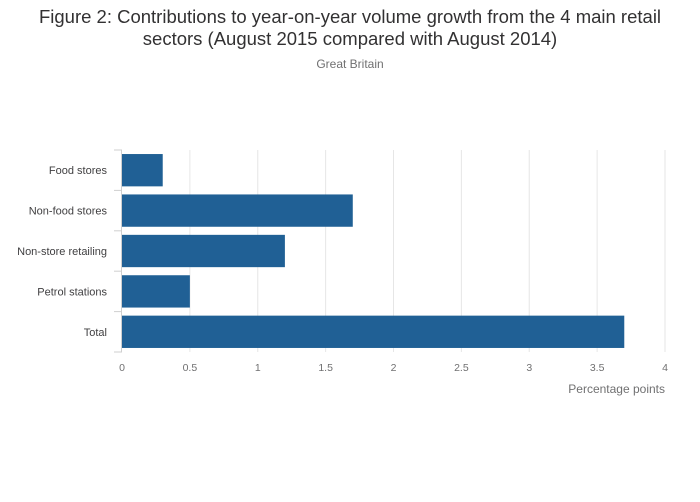 The image size is (700, 502). What do you see at coordinates (350, 64) in the screenshot?
I see `chart-subtitle: Great Britain` at bounding box center [350, 64].